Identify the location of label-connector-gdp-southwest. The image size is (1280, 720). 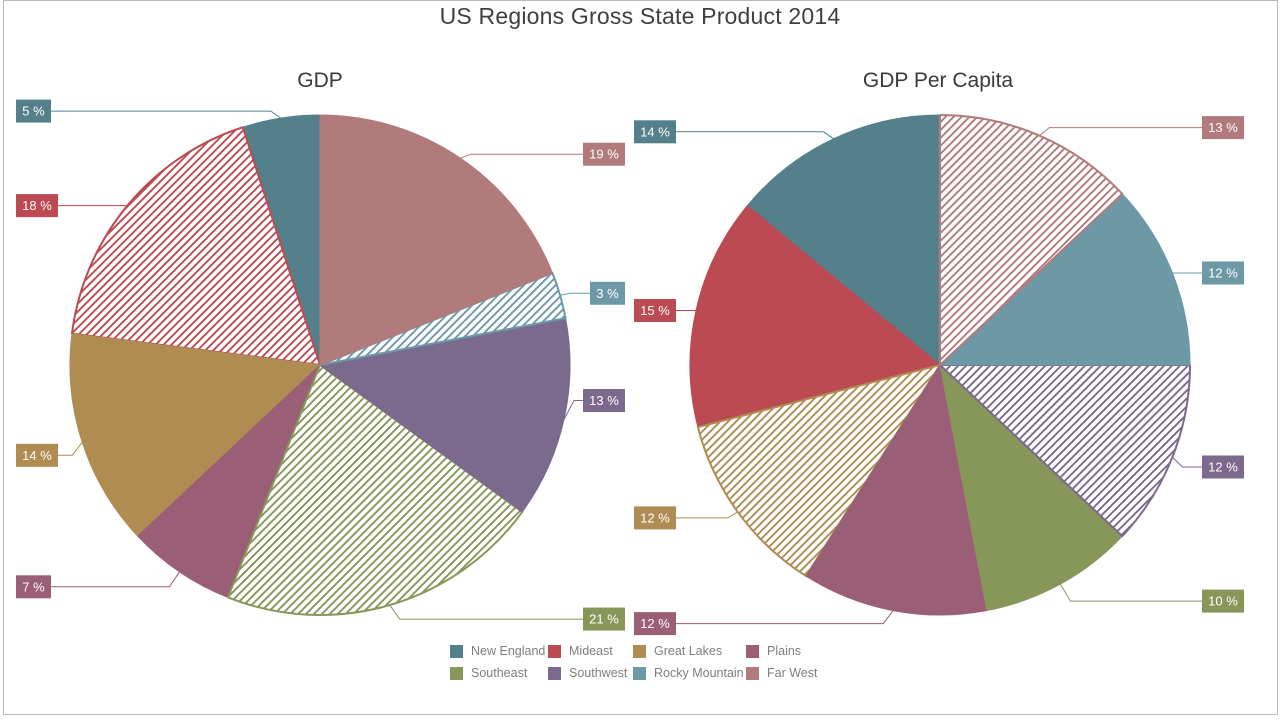
(573, 410).